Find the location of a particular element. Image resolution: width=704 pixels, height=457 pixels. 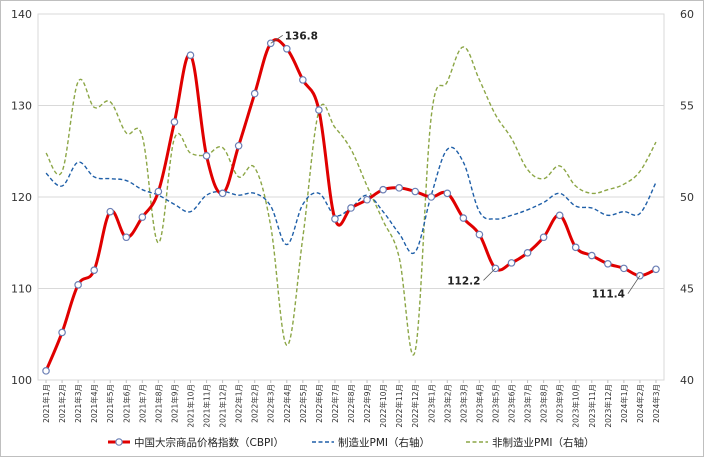

y-left-tick-label: 140 is located at coordinates (21, 14).